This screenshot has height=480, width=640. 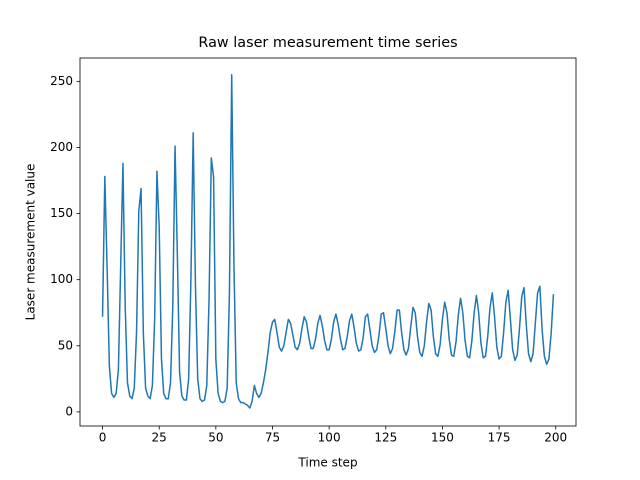 I want to click on x-tick-label: 100, so click(x=329, y=438).